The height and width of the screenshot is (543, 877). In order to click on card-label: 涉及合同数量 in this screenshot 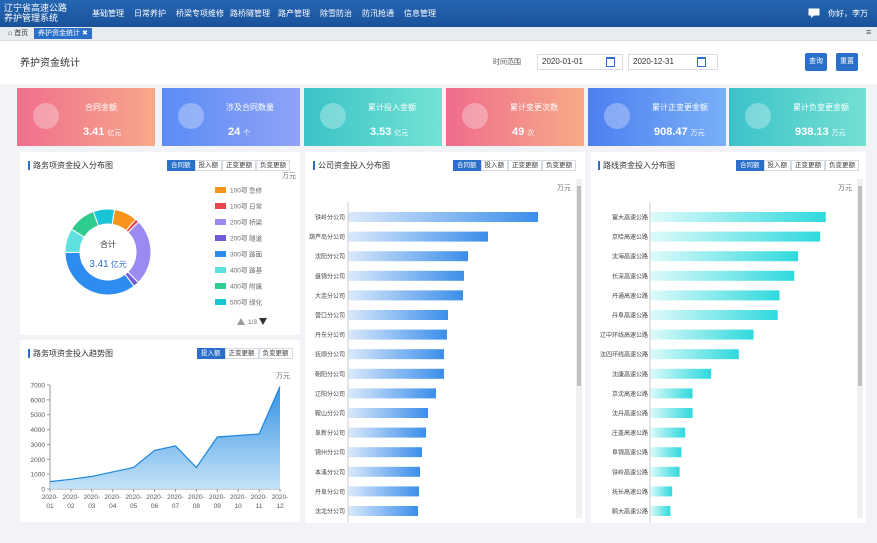, I will do `click(250, 107)`.